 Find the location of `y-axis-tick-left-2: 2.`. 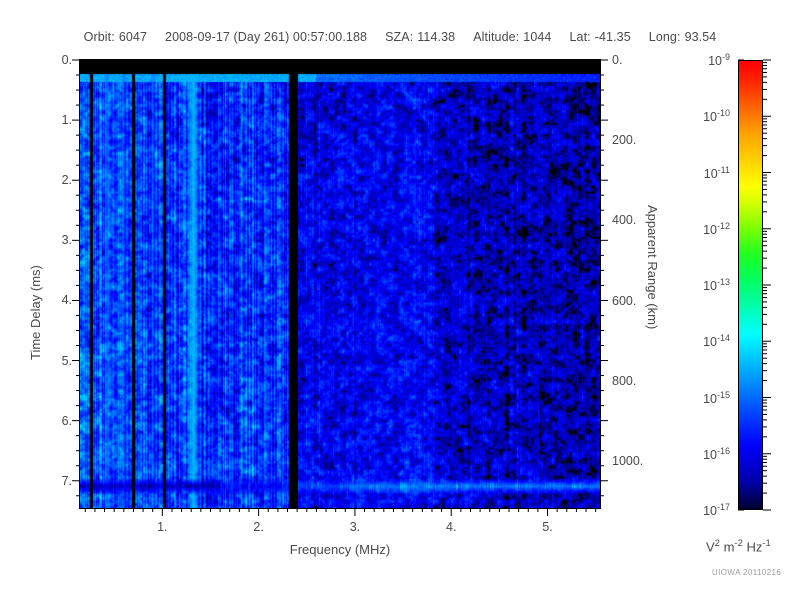

y-axis-tick-left-2: 2. is located at coordinates (66, 180).